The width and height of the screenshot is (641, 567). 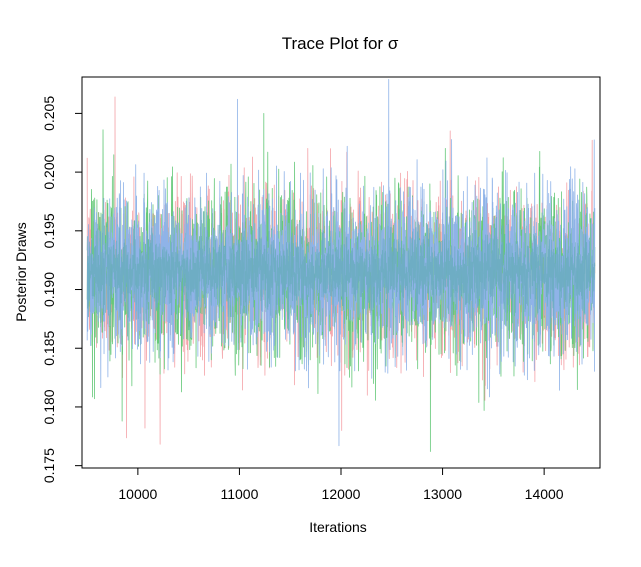 I want to click on chart-title: Trace Plot for σ, so click(x=340, y=43).